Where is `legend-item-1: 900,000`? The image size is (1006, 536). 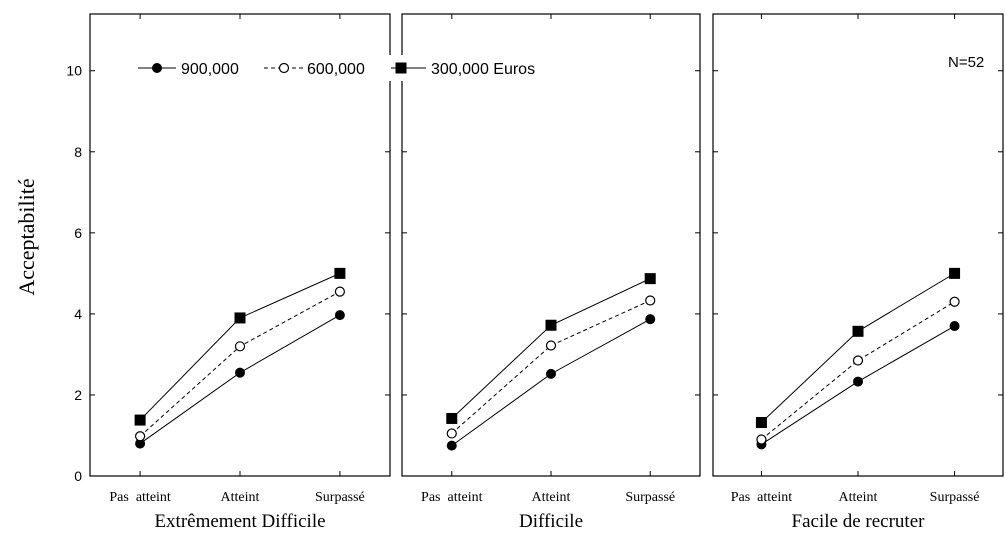
legend-item-1: 900,000 is located at coordinates (188, 69).